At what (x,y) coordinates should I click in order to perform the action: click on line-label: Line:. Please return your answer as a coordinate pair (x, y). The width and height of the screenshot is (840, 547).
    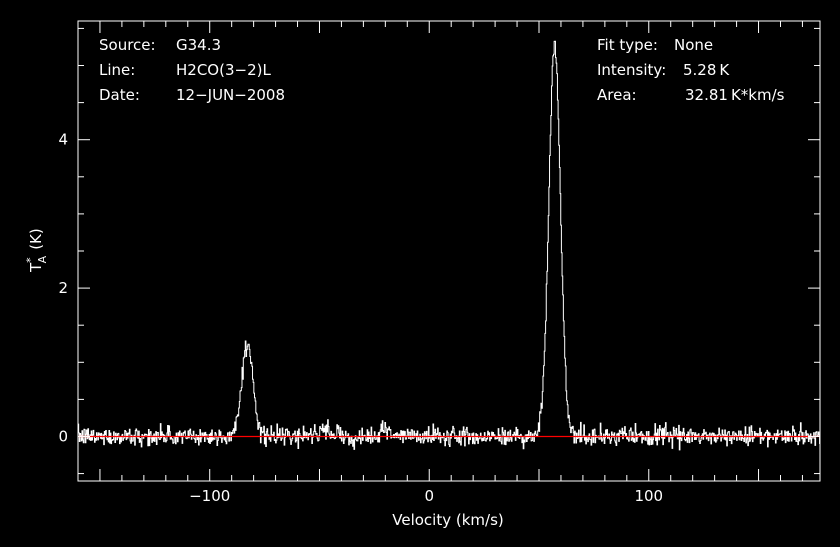
    Looking at the image, I should click on (117, 70).